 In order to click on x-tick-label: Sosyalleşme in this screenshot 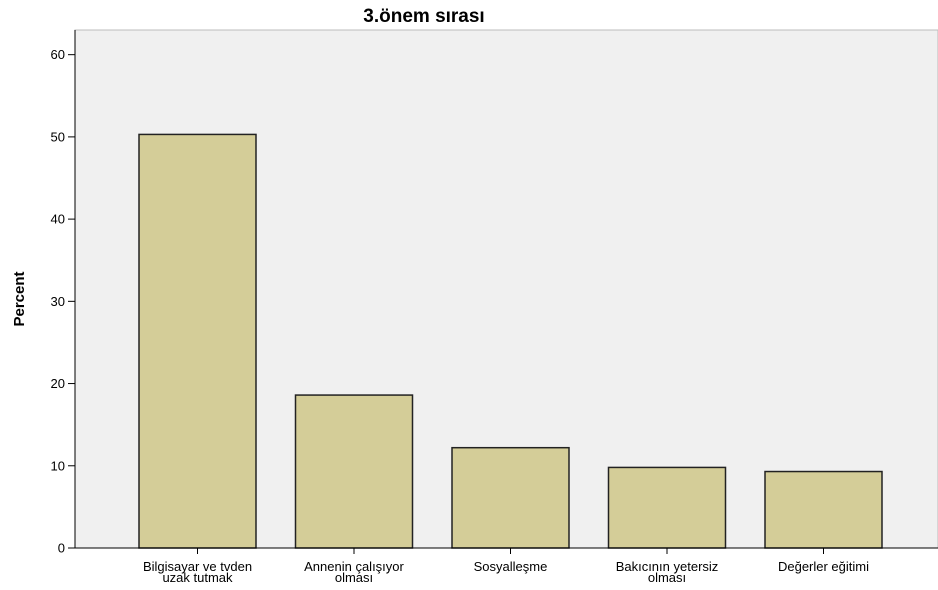, I will do `click(511, 566)`.